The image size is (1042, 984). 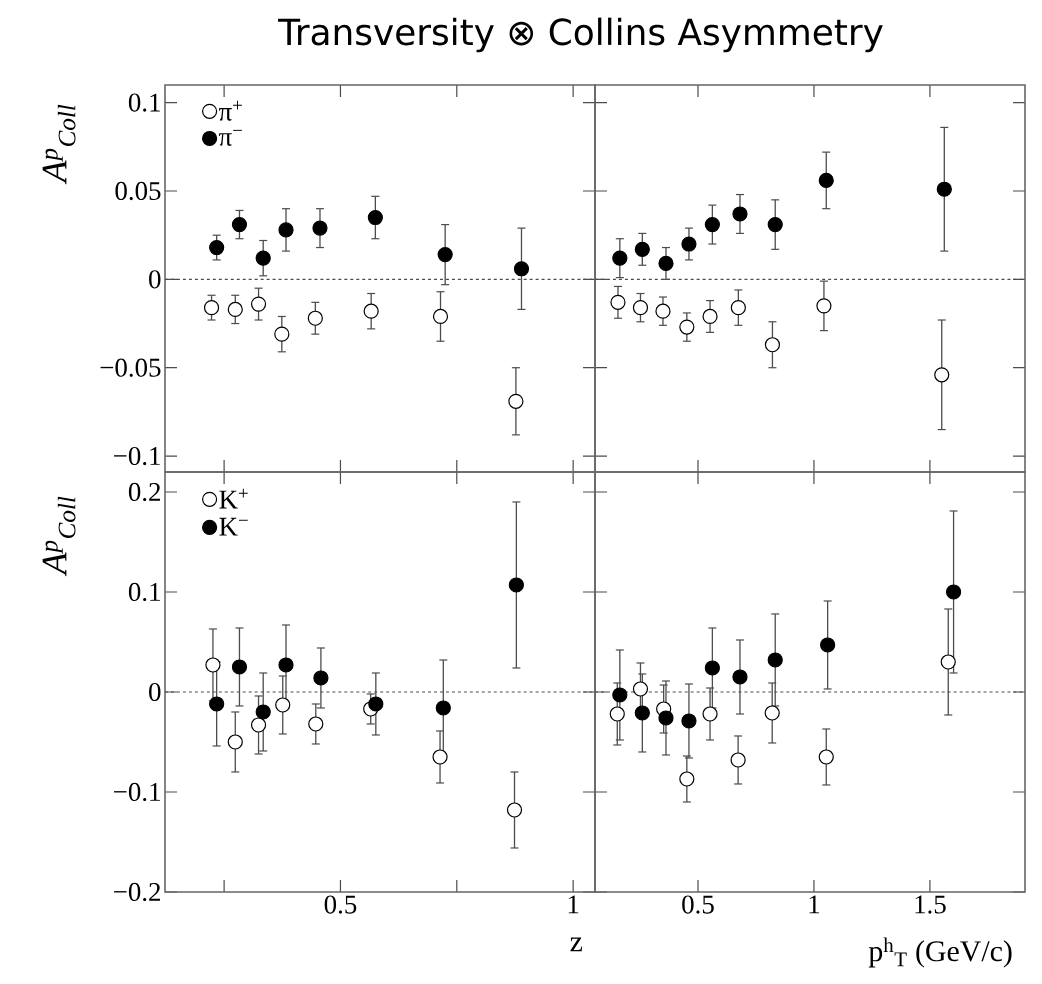 What do you see at coordinates (233, 498) in the screenshot?
I see `legend-label: K$^{+}$` at bounding box center [233, 498].